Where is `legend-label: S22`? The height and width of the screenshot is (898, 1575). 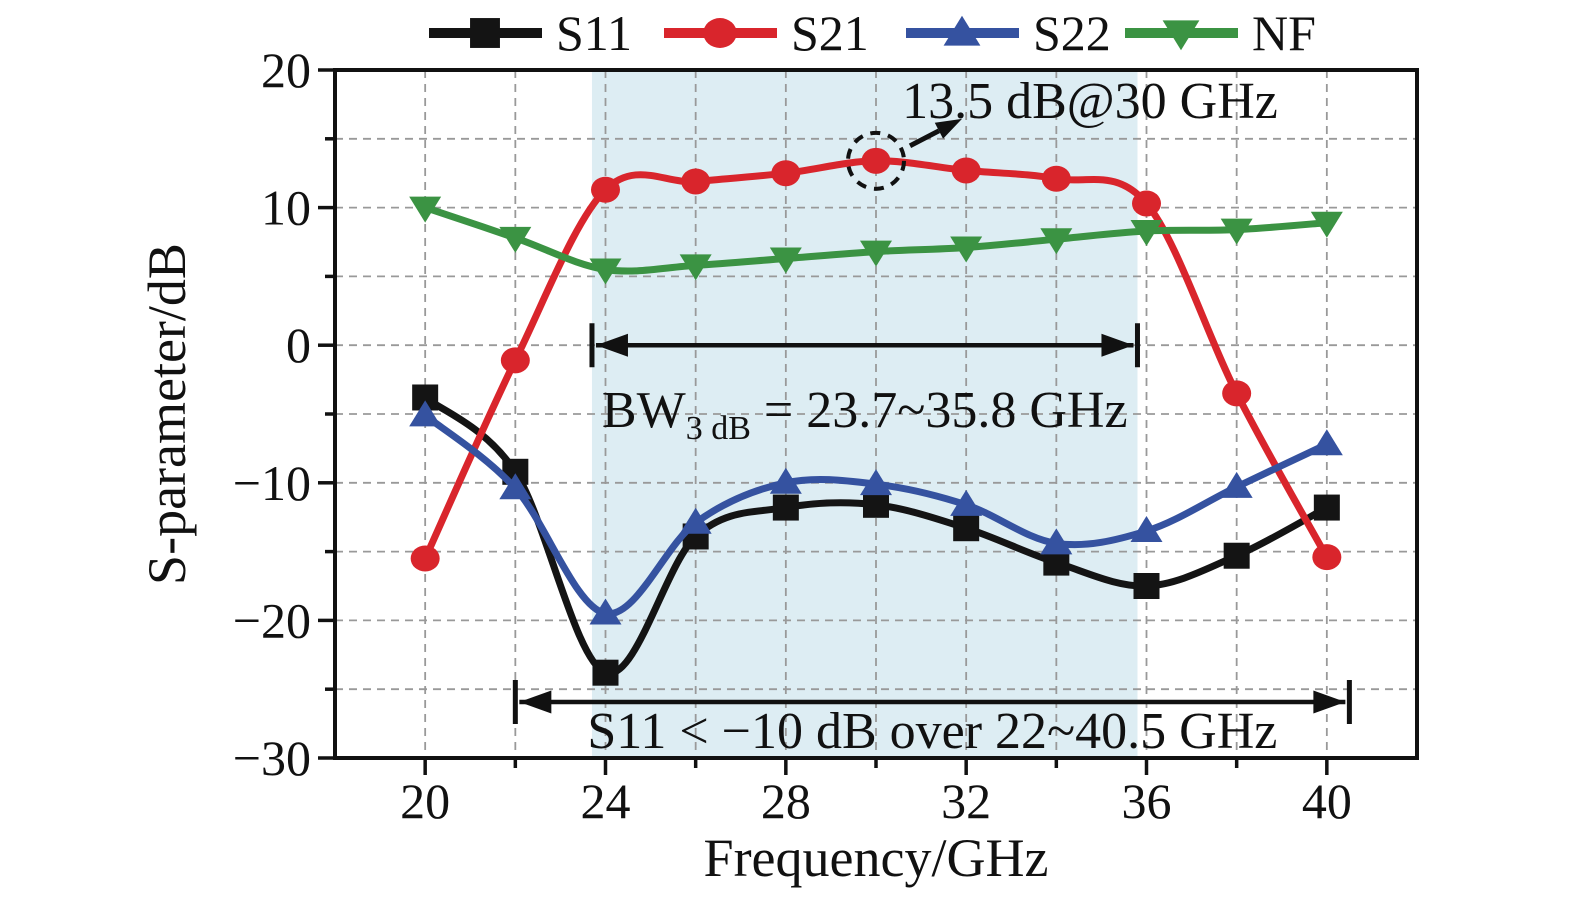
legend-label: S22 is located at coordinates (1072, 33).